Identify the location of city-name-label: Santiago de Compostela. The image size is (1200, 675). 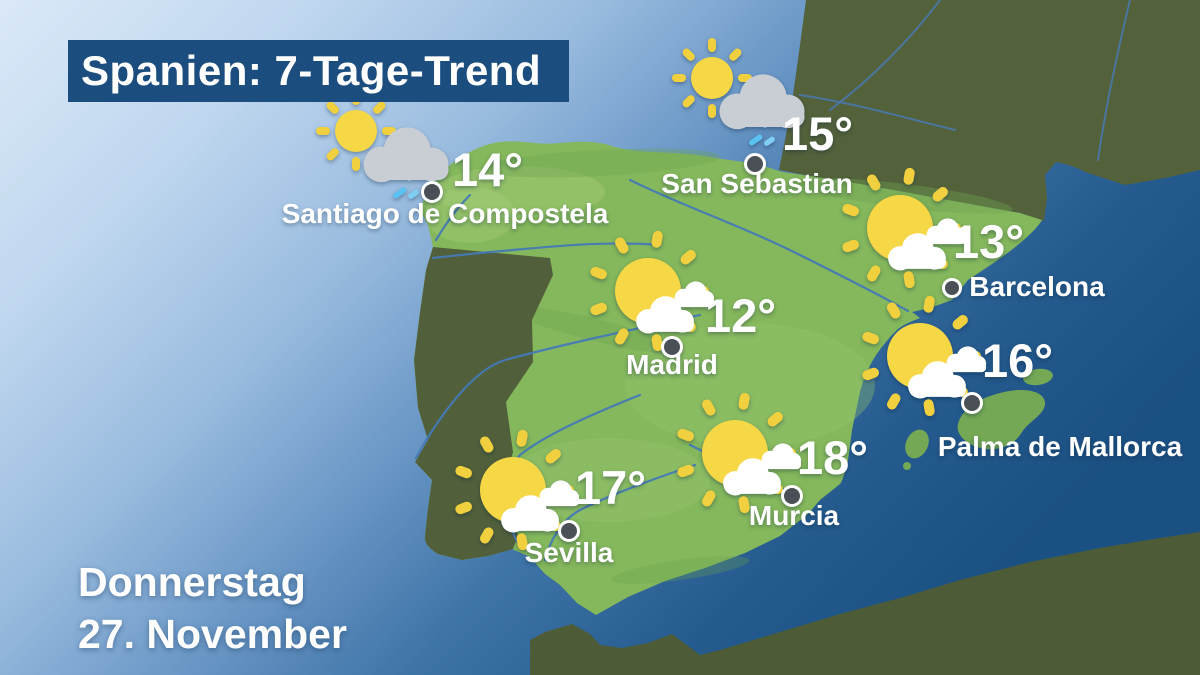
(445, 213).